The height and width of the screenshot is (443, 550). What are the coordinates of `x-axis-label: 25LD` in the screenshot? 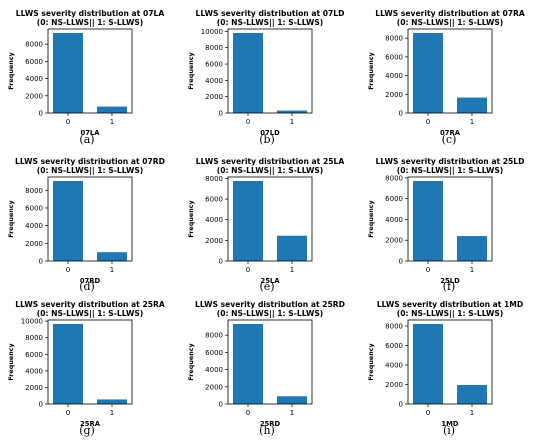 It's located at (450, 281).